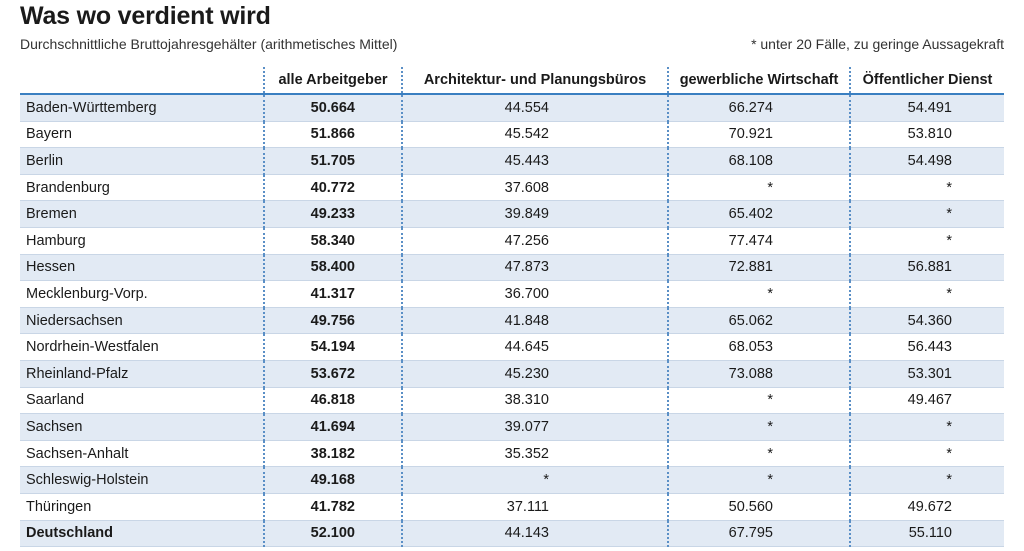 The width and height of the screenshot is (1024, 551). What do you see at coordinates (758, 533) in the screenshot?
I see `table-cell: 67.795` at bounding box center [758, 533].